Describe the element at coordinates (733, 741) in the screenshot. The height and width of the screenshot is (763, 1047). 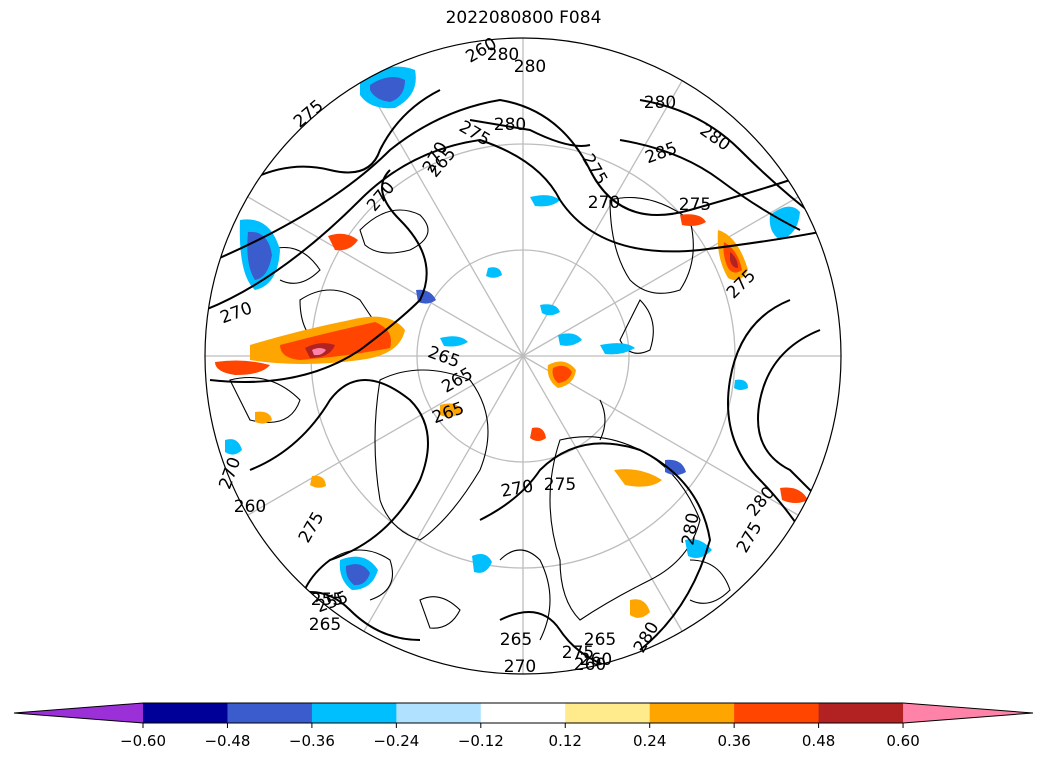
I see `colorbar-tick-label: 0.36` at that location.